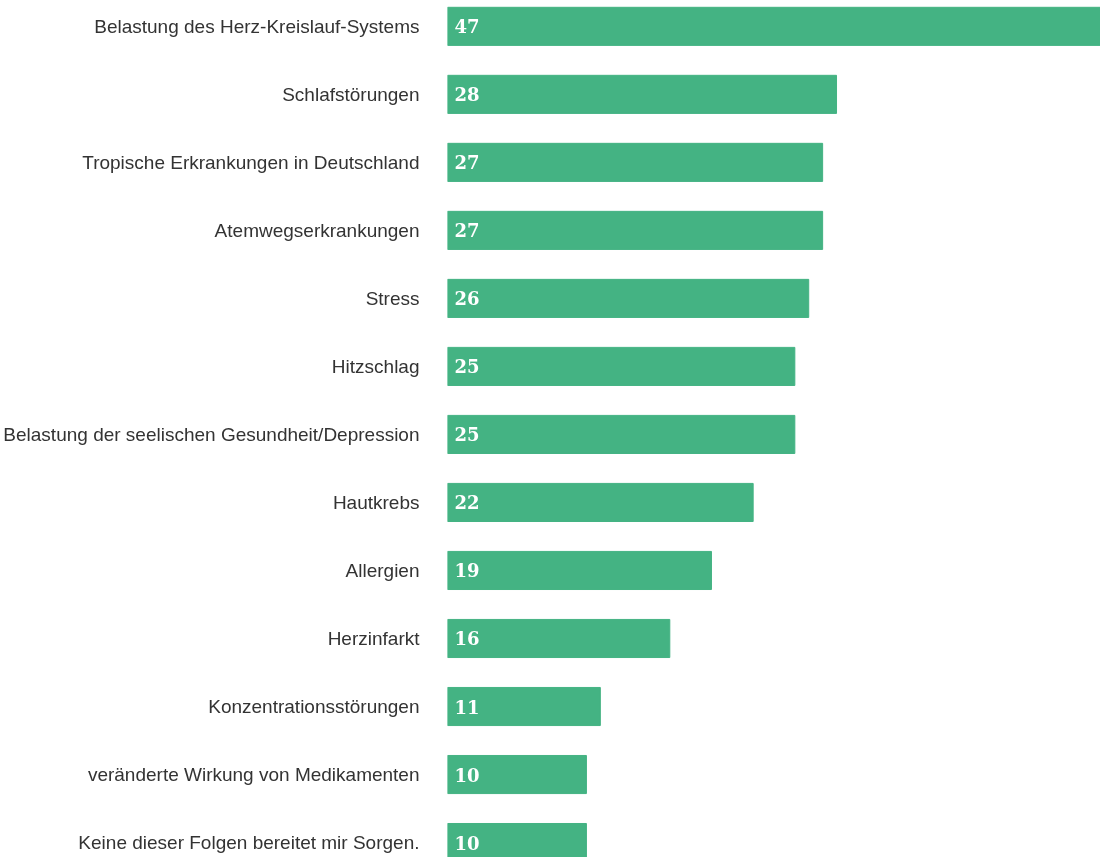 The width and height of the screenshot is (1100, 857). What do you see at coordinates (467, 503) in the screenshot?
I see `data-label: 22` at bounding box center [467, 503].